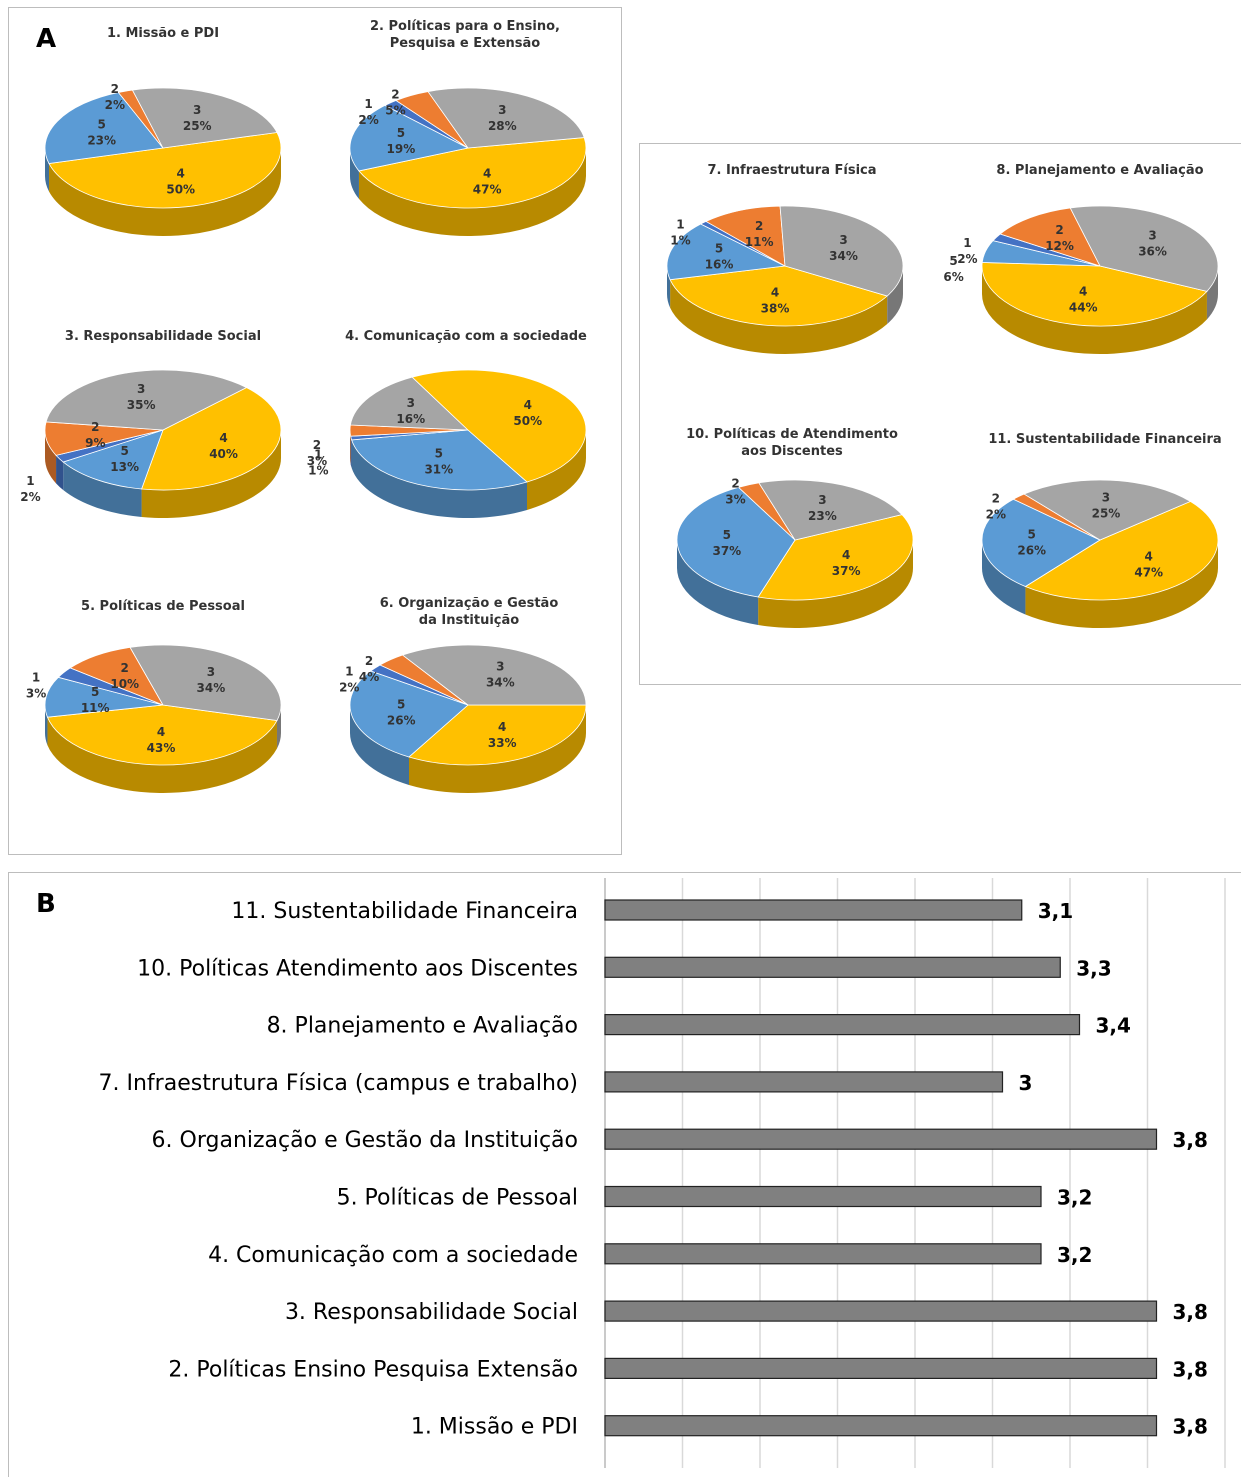  I want to click on bar-row: 1. Missão e PDI 3,8, so click(809, 1427).